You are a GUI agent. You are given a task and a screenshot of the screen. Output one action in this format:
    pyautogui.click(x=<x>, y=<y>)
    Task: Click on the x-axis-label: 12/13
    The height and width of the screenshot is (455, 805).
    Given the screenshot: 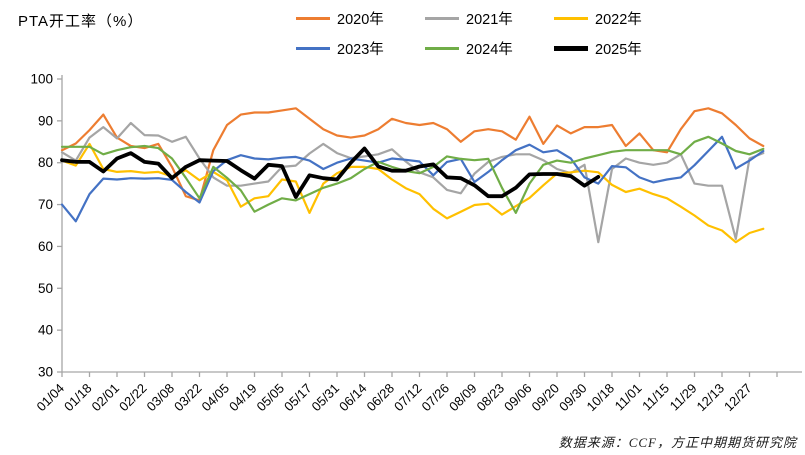 What is the action you would take?
    pyautogui.click(x=711, y=398)
    